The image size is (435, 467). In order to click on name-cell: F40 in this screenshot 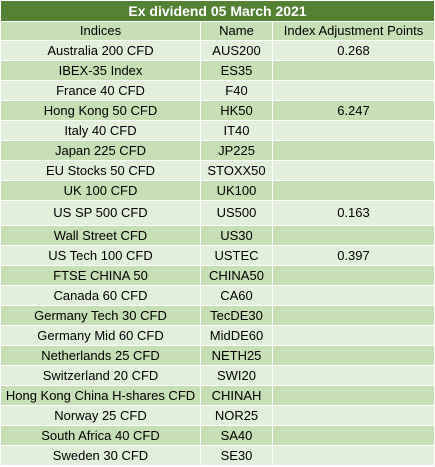, I will do `click(236, 90)`.